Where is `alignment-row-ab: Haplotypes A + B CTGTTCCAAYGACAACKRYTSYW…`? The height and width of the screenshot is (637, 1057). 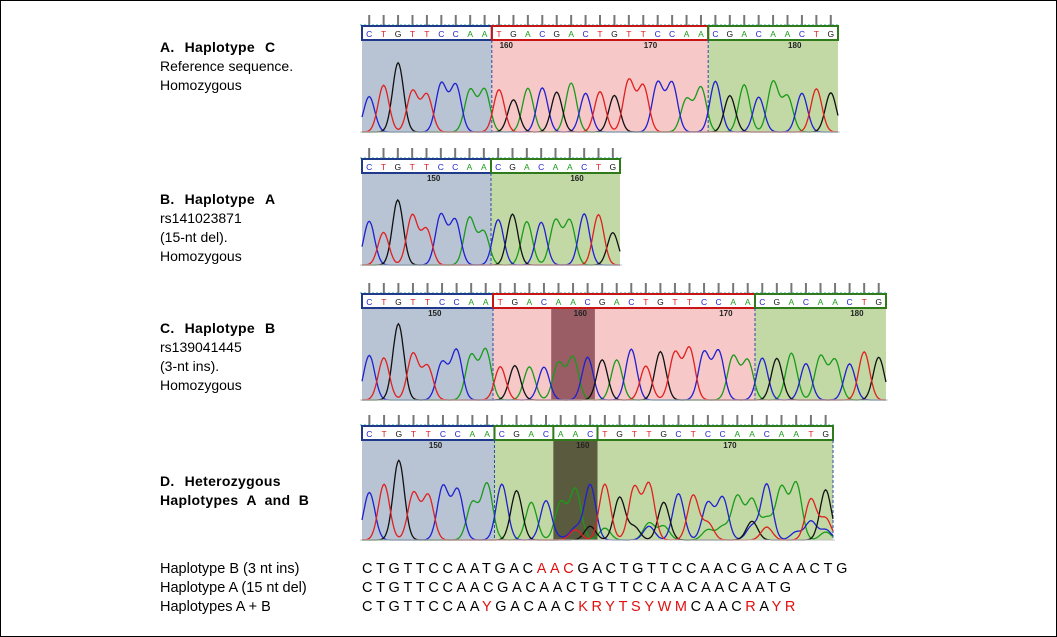
alignment-row-ab: Haplotypes A + B CTGTTCCAAYGACAACKRYTSYW… is located at coordinates (505, 607).